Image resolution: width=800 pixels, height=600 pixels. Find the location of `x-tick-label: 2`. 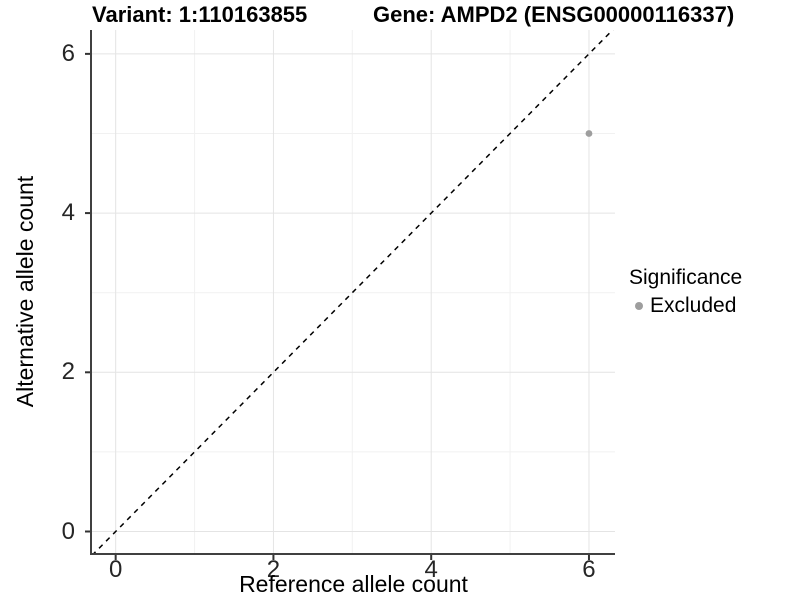

x-tick-label: 2 is located at coordinates (273, 569).